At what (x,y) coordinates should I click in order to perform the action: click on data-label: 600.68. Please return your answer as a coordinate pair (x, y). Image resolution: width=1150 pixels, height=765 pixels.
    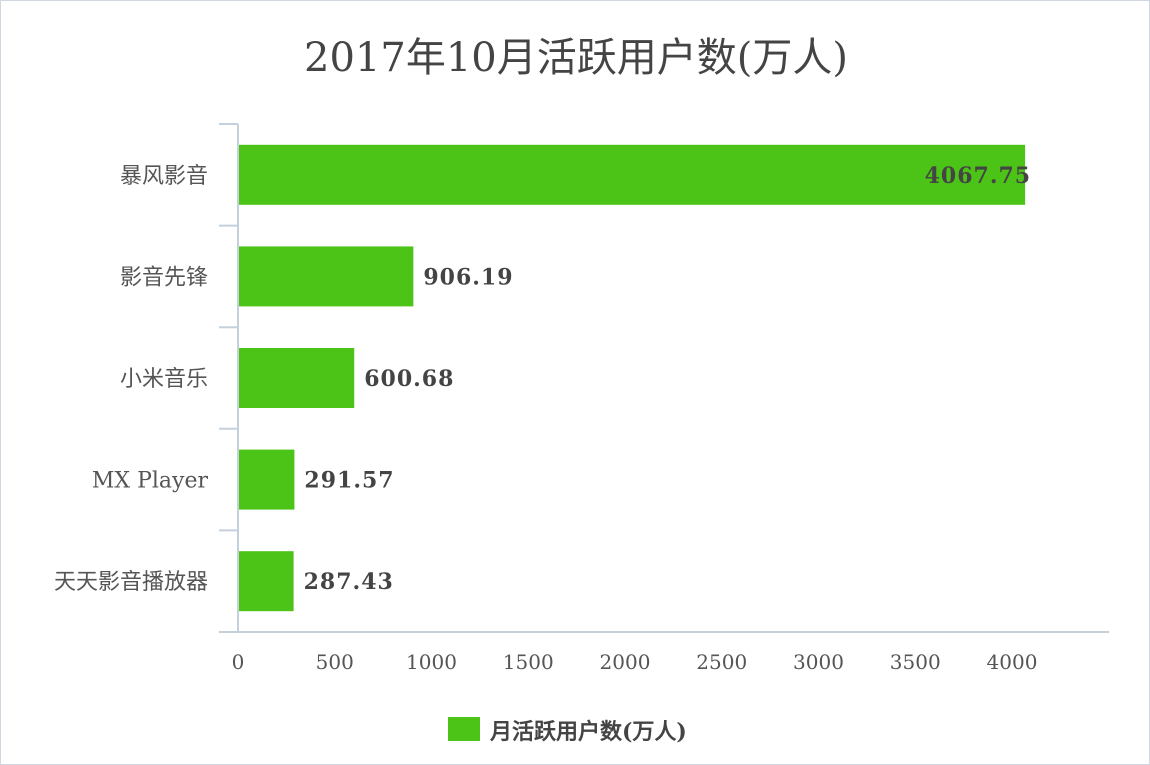
    Looking at the image, I should click on (409, 379).